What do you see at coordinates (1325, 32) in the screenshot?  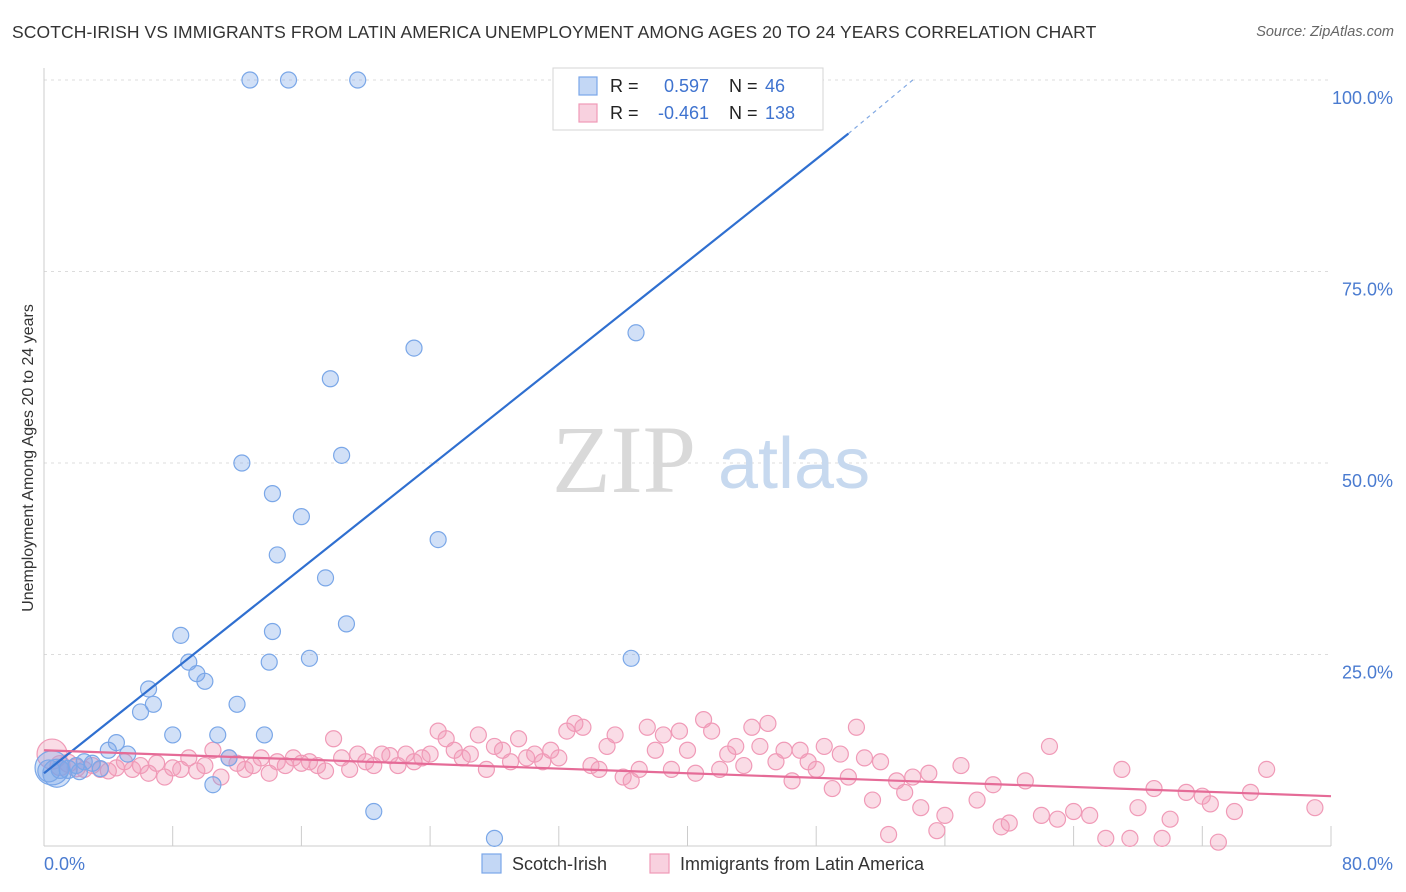 I see `source-credit: Source: ZipAtlas.com` at bounding box center [1325, 32].